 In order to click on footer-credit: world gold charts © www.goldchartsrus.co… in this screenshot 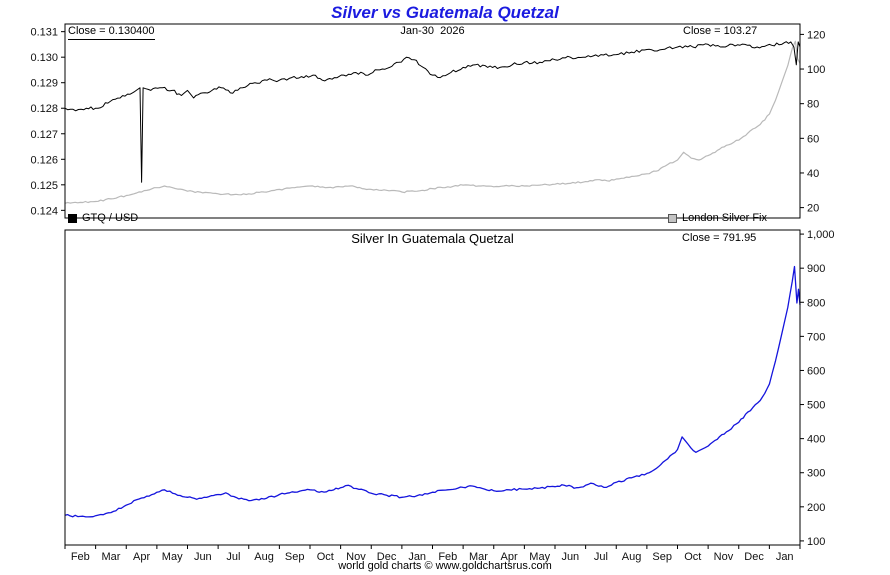, I will do `click(445, 566)`.